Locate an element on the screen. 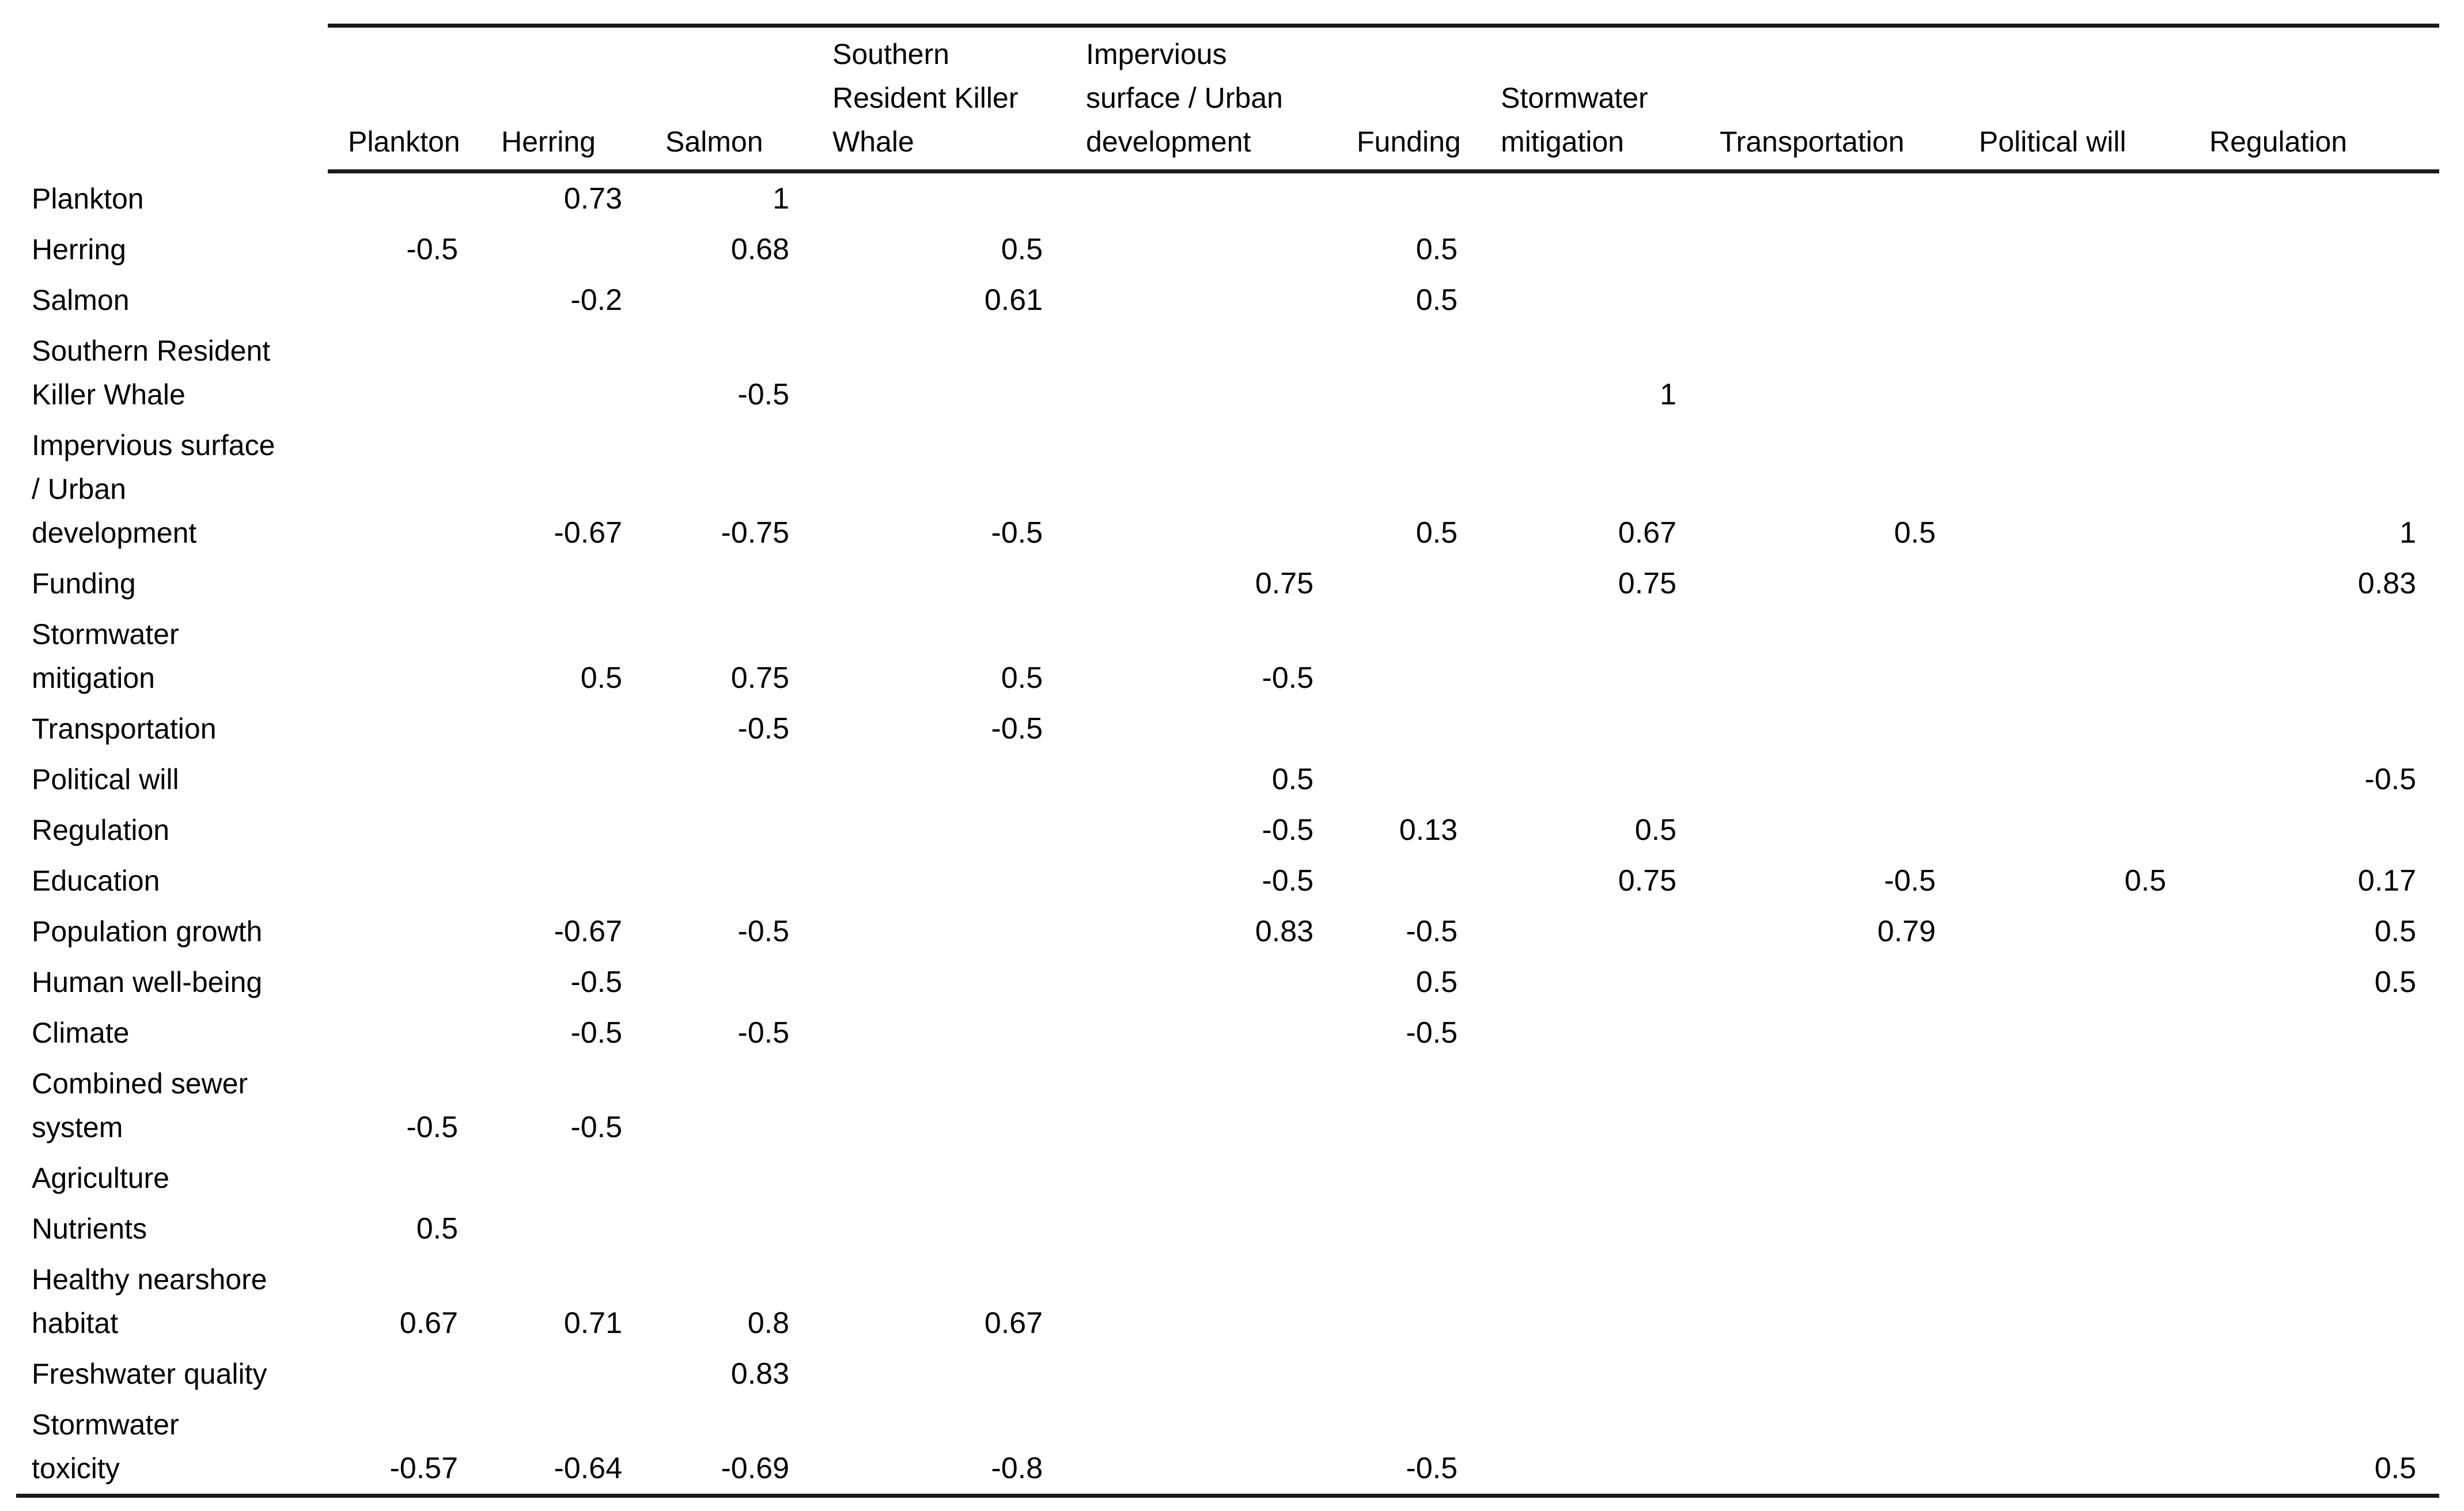 Image resolution: width=2464 pixels, height=1511 pixels. value-cell: 0.75 is located at coordinates (760, 678).